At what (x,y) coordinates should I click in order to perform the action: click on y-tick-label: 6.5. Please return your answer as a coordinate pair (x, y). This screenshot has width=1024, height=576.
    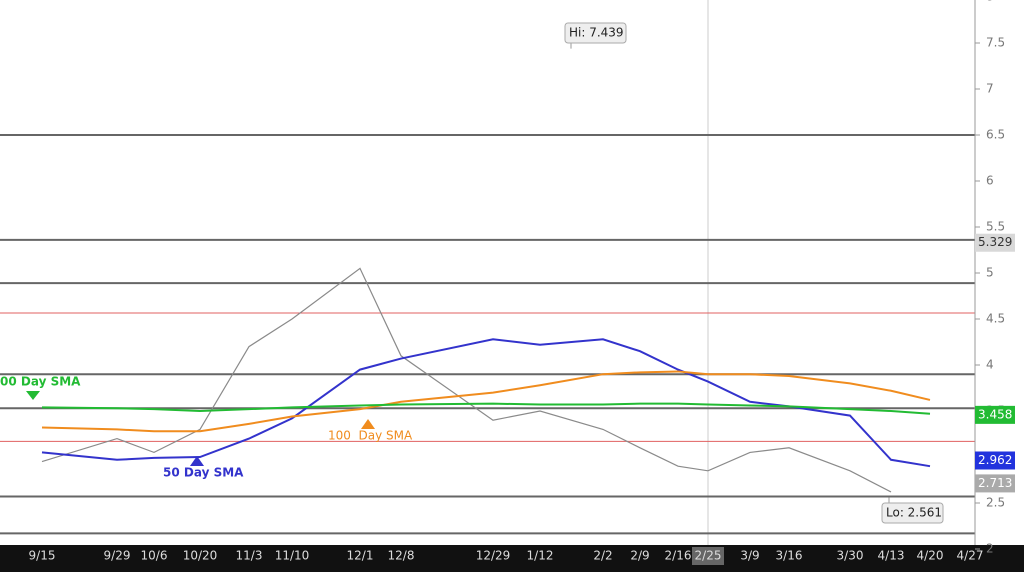
    Looking at the image, I should click on (995, 135).